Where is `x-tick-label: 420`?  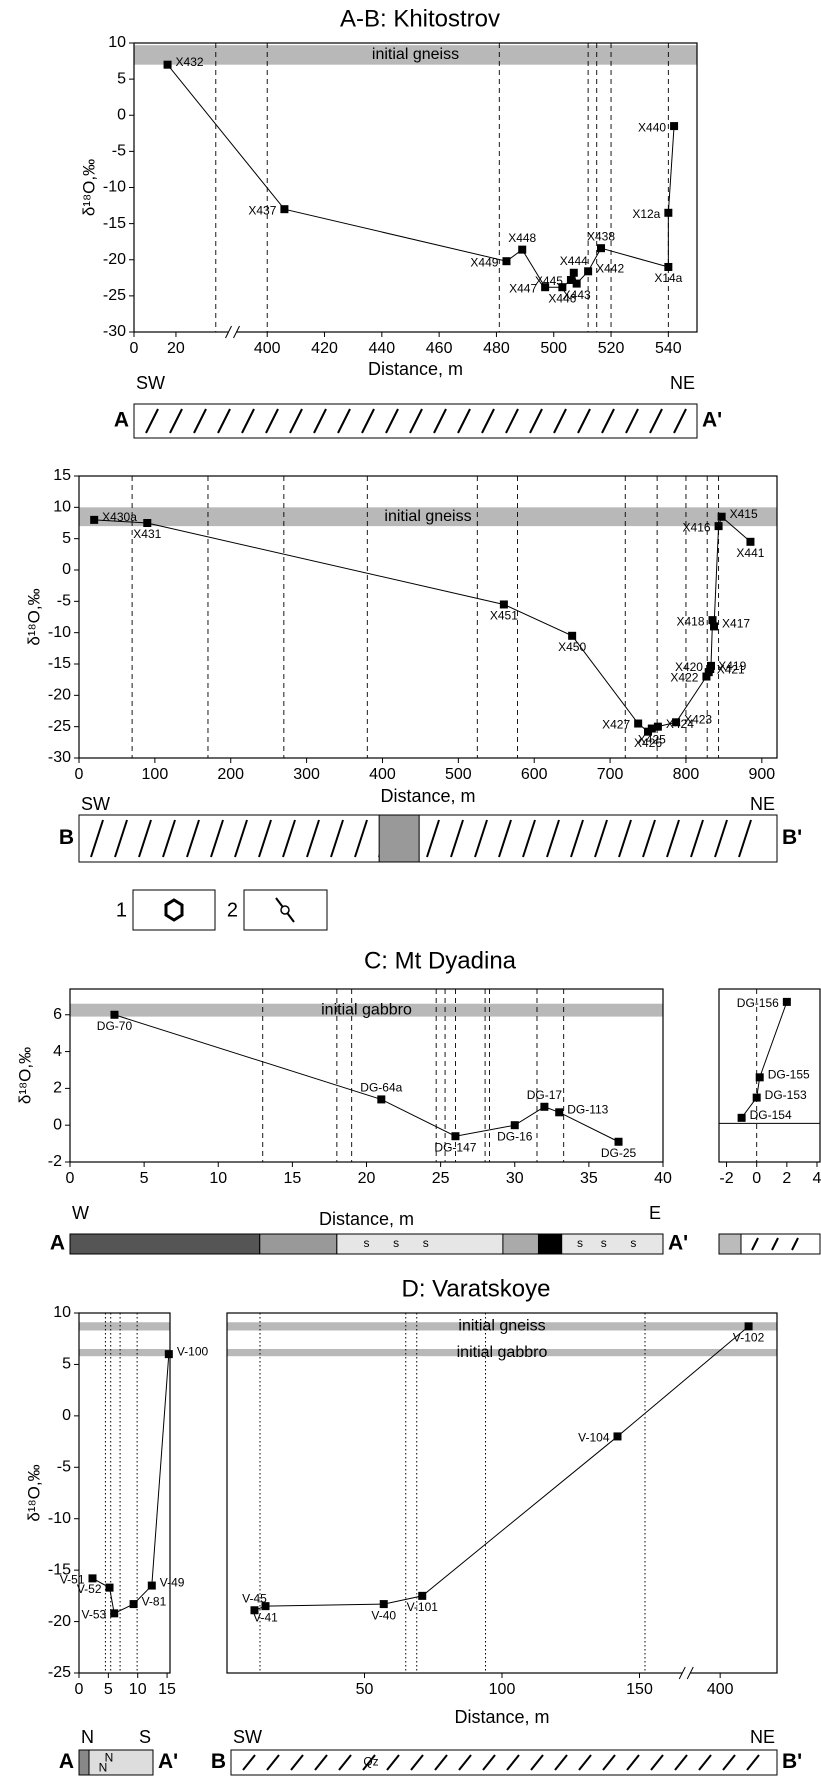
x-tick-label: 420 is located at coordinates (324, 348).